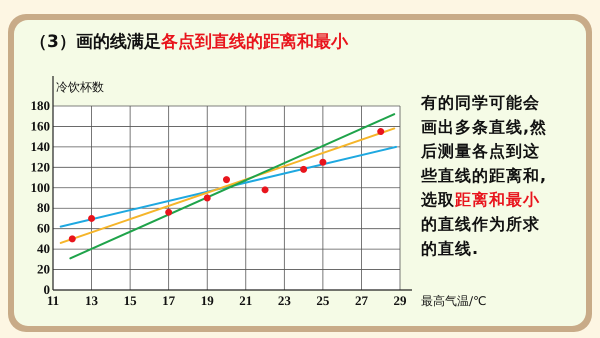  I want to click on text: 有的同学可能会, so click(480, 102).